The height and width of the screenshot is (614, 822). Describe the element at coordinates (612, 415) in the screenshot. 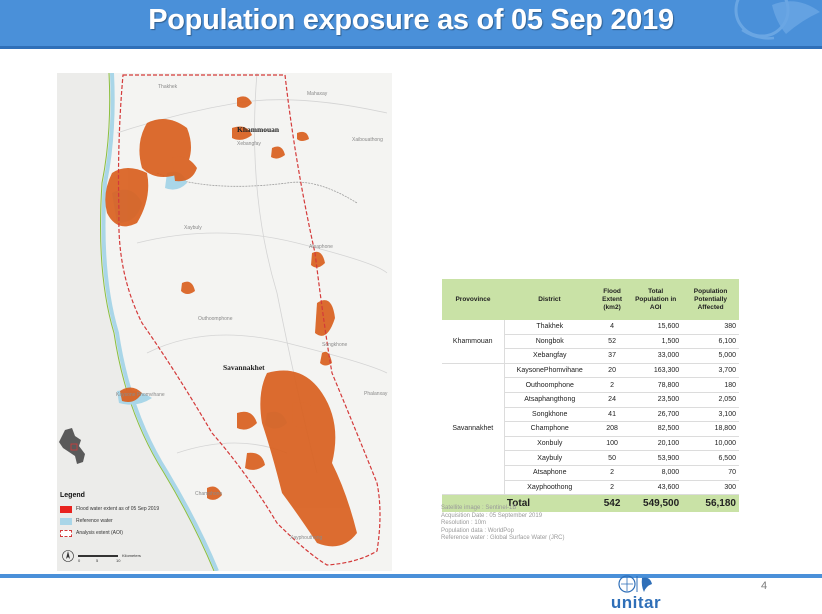

I see `flood-extent-cell: 41` at that location.